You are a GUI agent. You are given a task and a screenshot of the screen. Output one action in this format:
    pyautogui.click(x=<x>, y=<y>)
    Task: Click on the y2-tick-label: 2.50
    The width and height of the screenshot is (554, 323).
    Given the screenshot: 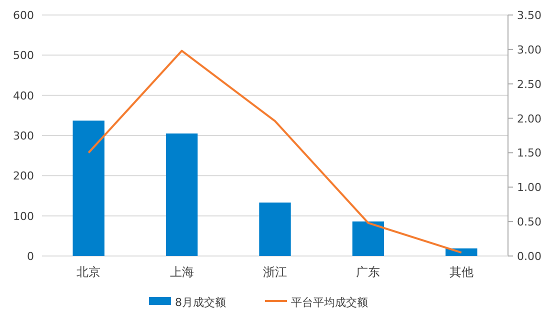 What is the action you would take?
    pyautogui.click(x=529, y=84)
    